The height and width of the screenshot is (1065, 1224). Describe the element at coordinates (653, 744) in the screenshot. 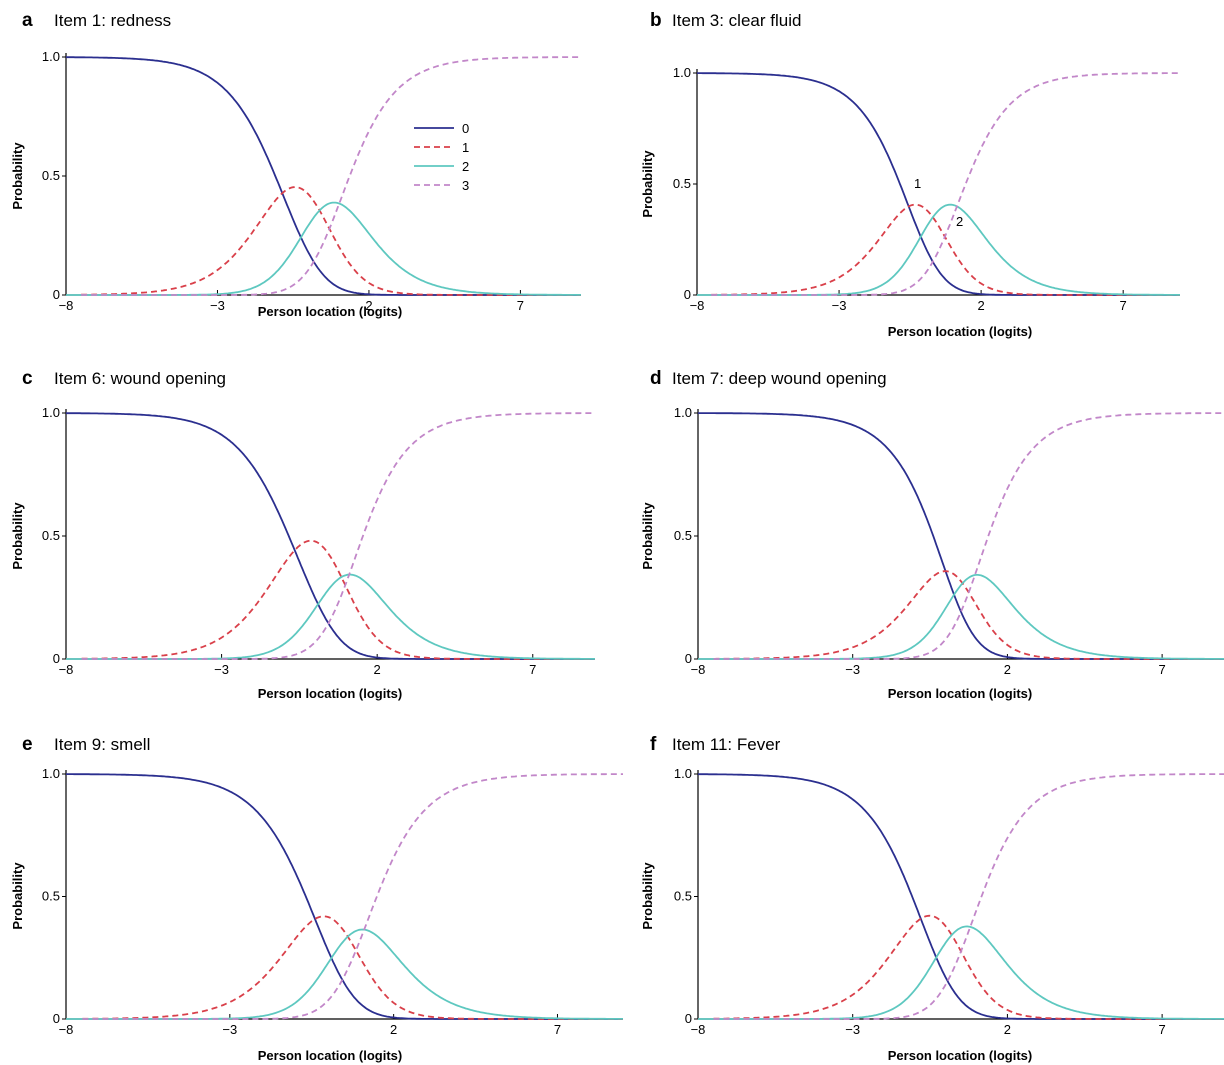

I see `panel-letter: f` at that location.